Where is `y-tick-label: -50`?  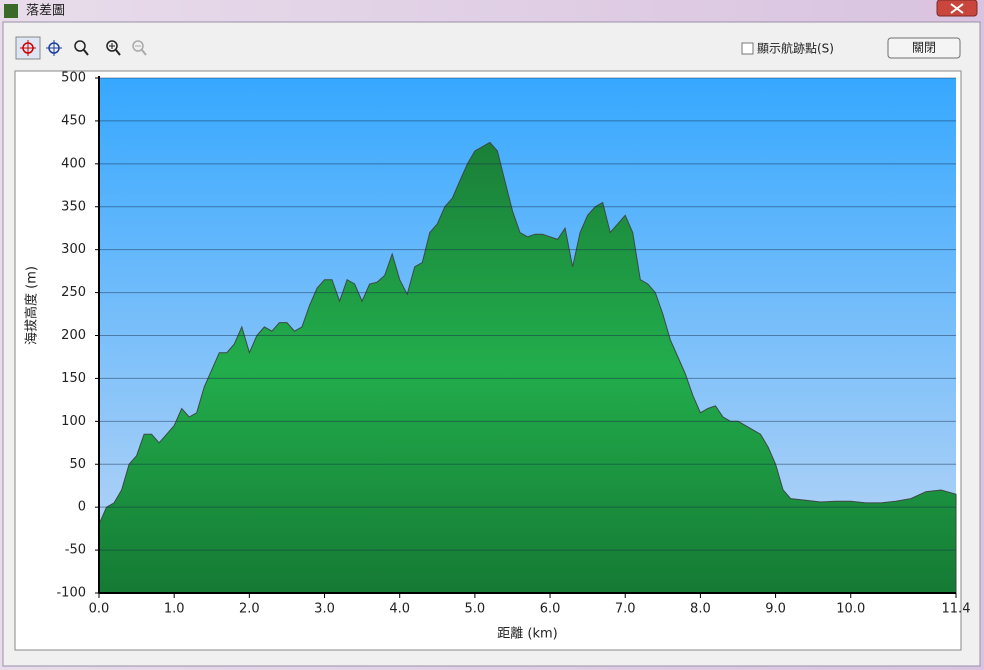
y-tick-label: -50 is located at coordinates (75, 550).